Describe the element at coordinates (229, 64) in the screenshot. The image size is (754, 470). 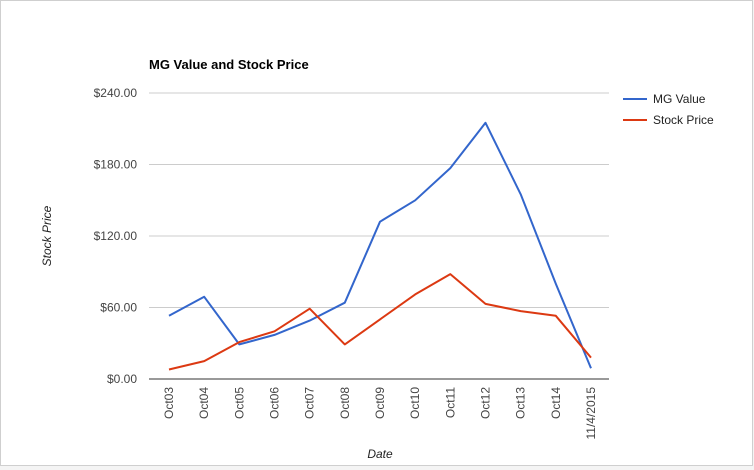
I see `chart-title: MG Value and Stock Price` at that location.